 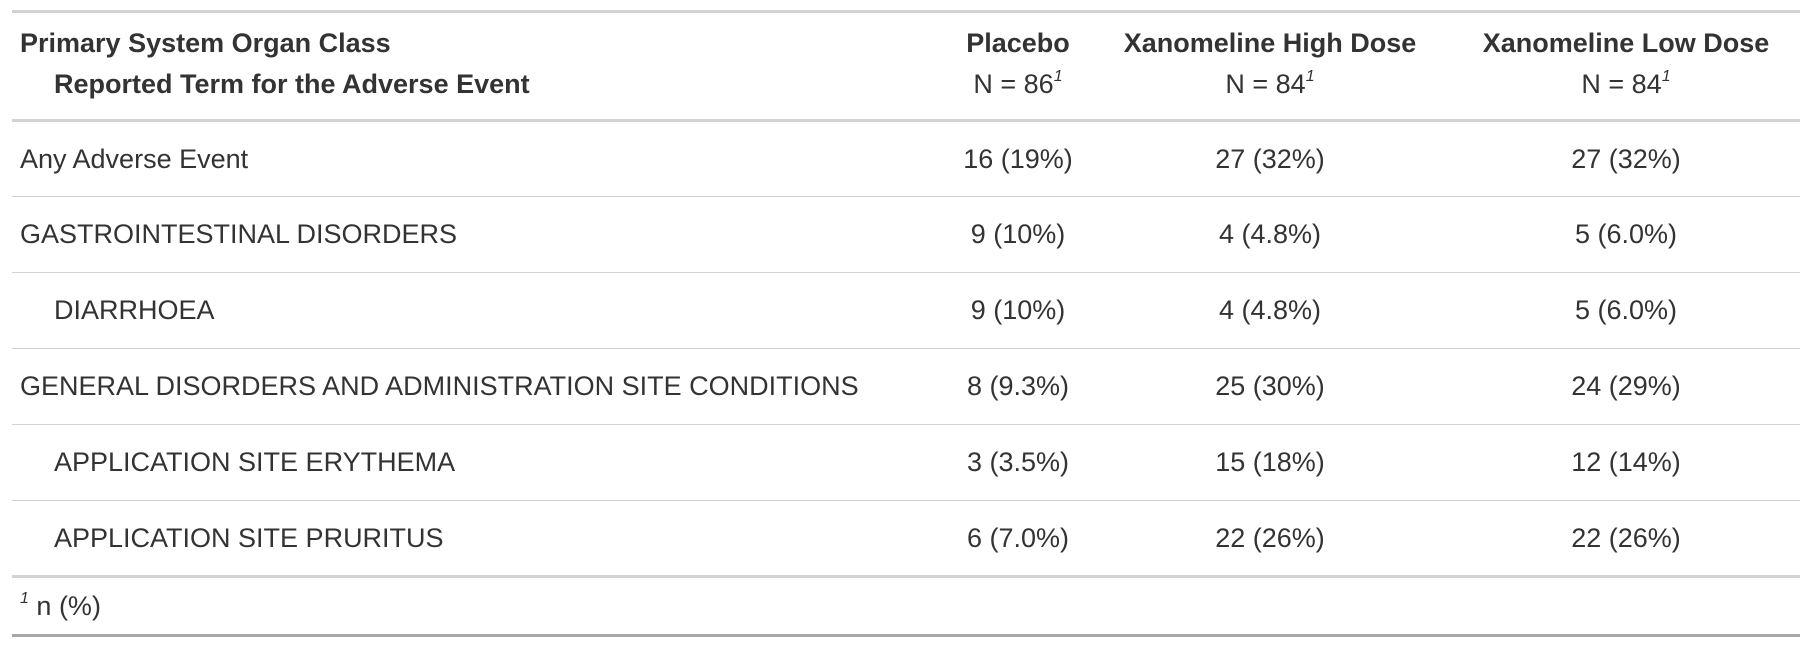 What do you see at coordinates (1018, 386) in the screenshot?
I see `cell: 8 (9.3%)` at bounding box center [1018, 386].